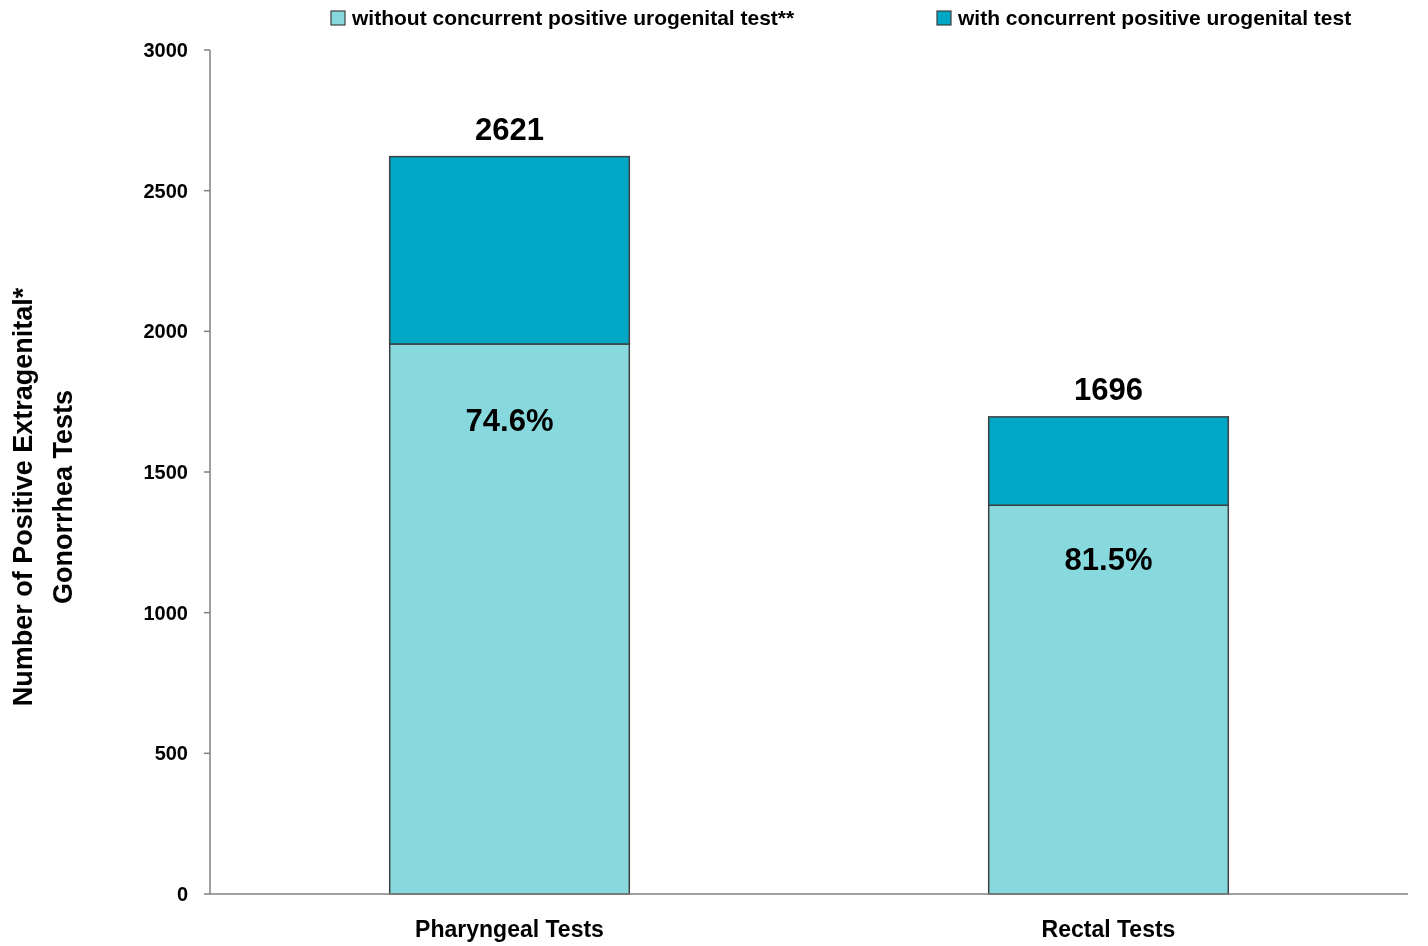  What do you see at coordinates (182, 894) in the screenshot?
I see `y-tick-label: 0` at bounding box center [182, 894].